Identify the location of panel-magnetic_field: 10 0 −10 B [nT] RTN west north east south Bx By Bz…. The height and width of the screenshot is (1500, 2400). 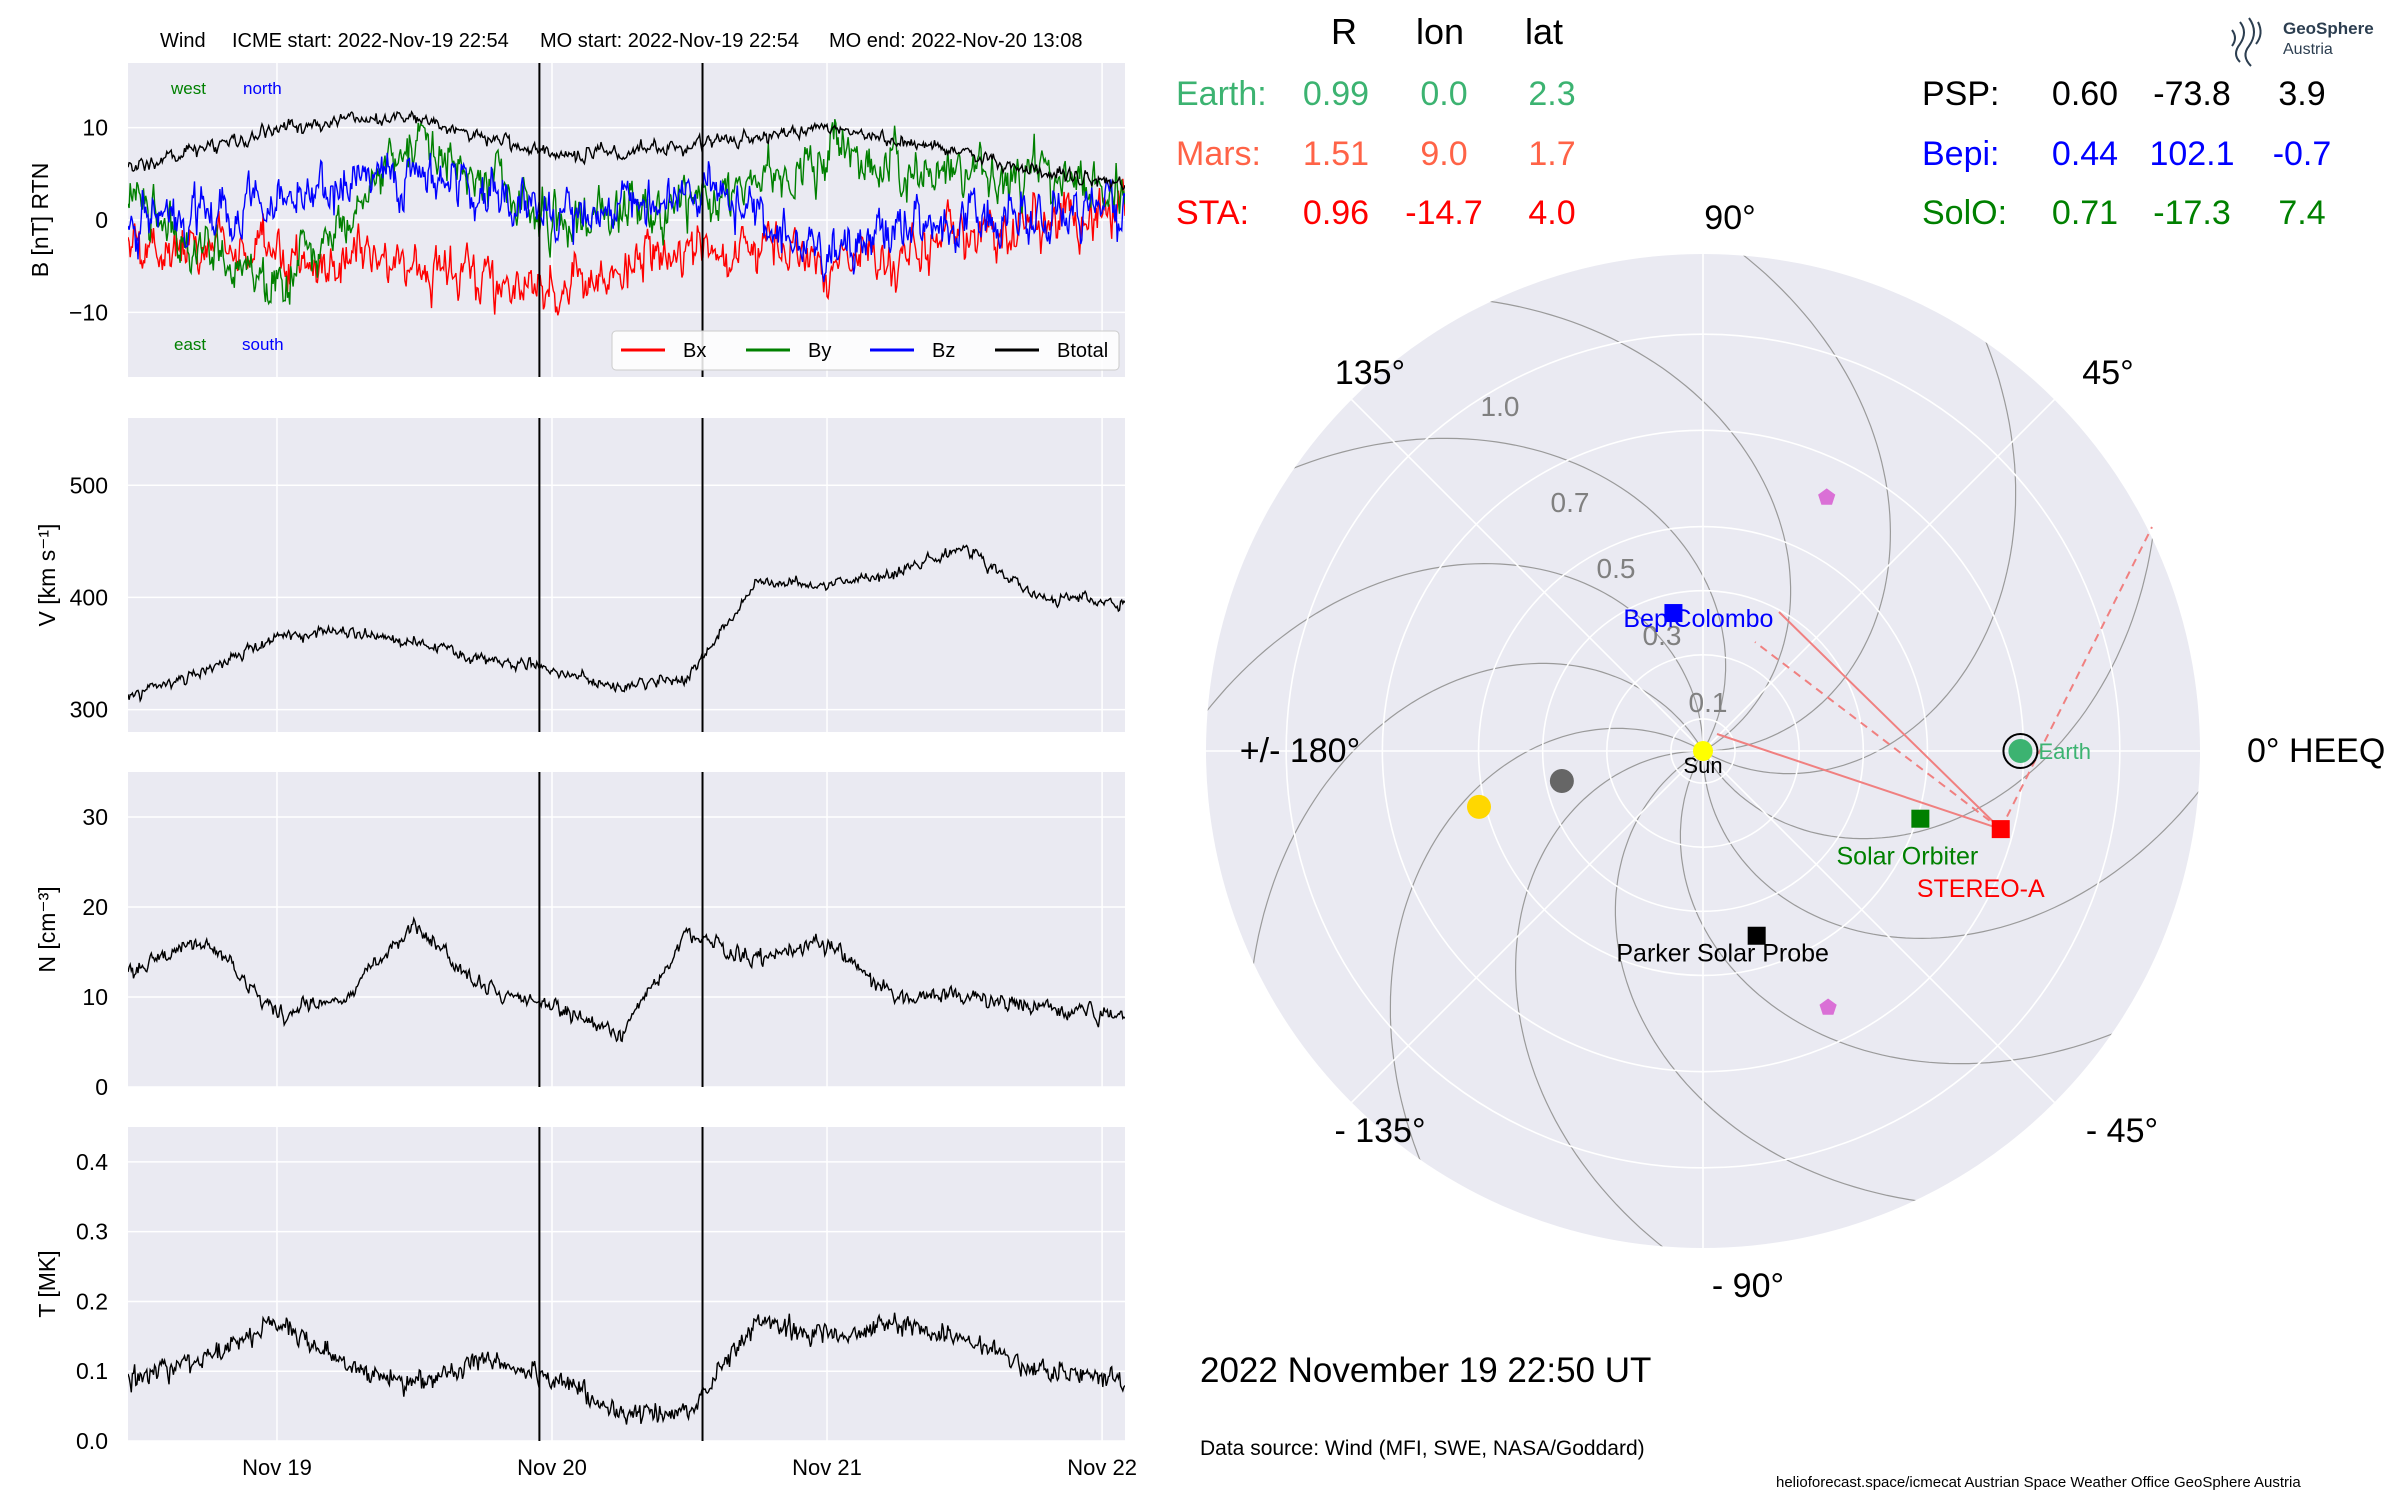
(576, 220).